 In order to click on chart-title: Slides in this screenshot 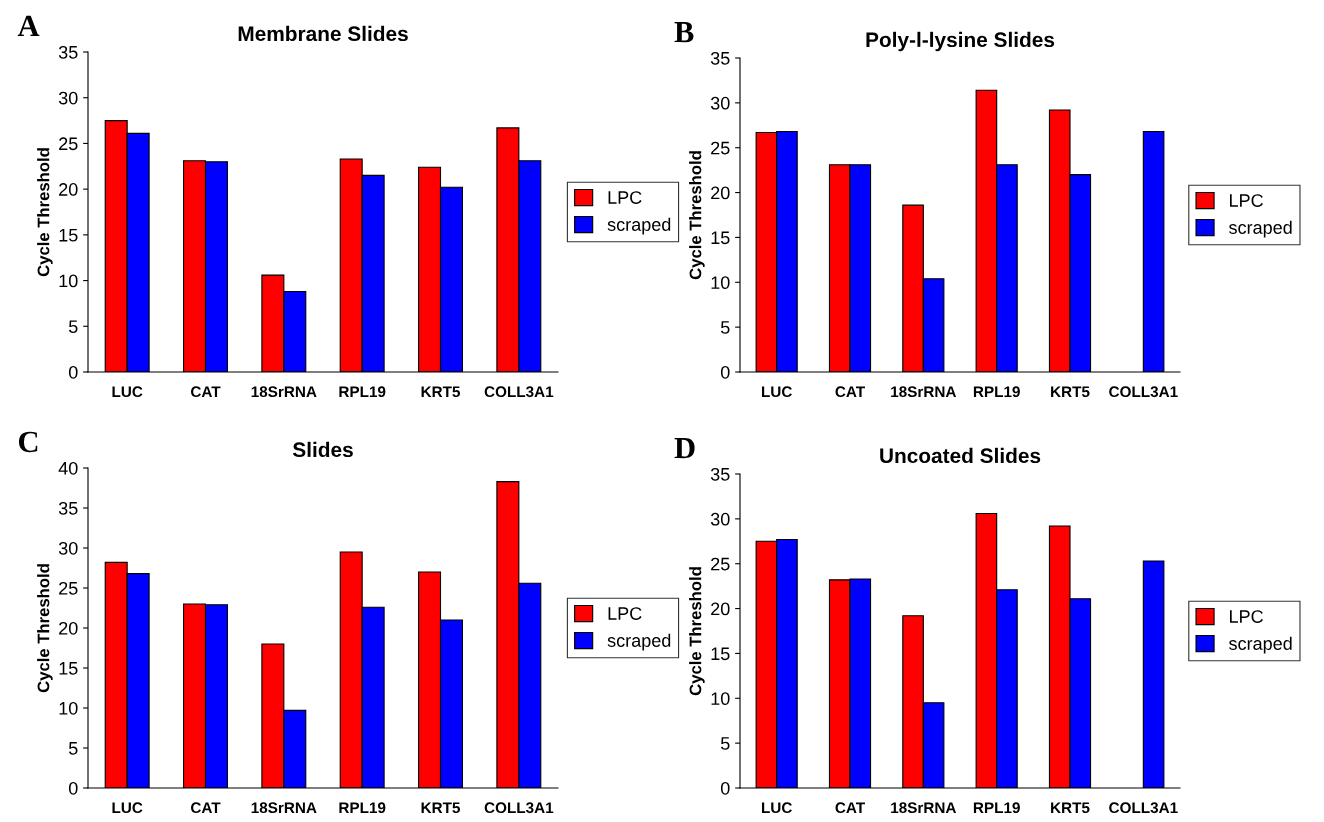, I will do `click(322, 449)`.